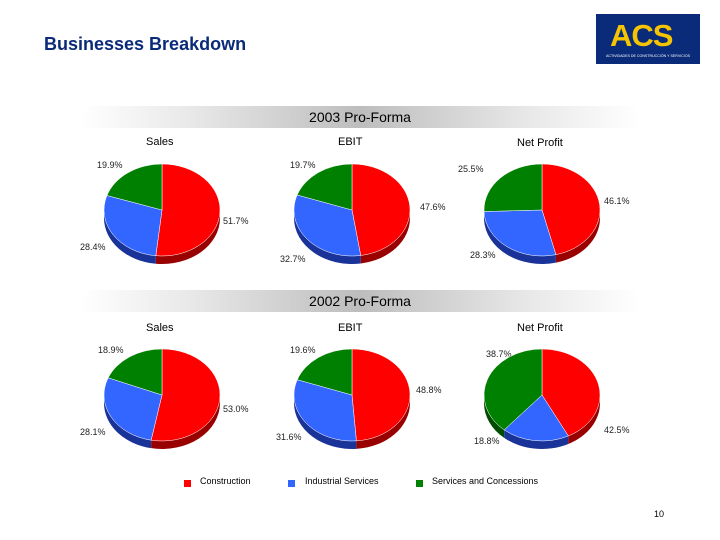  What do you see at coordinates (471, 169) in the screenshot?
I see `data-label-netprofit-2003-services: 25.5%` at bounding box center [471, 169].